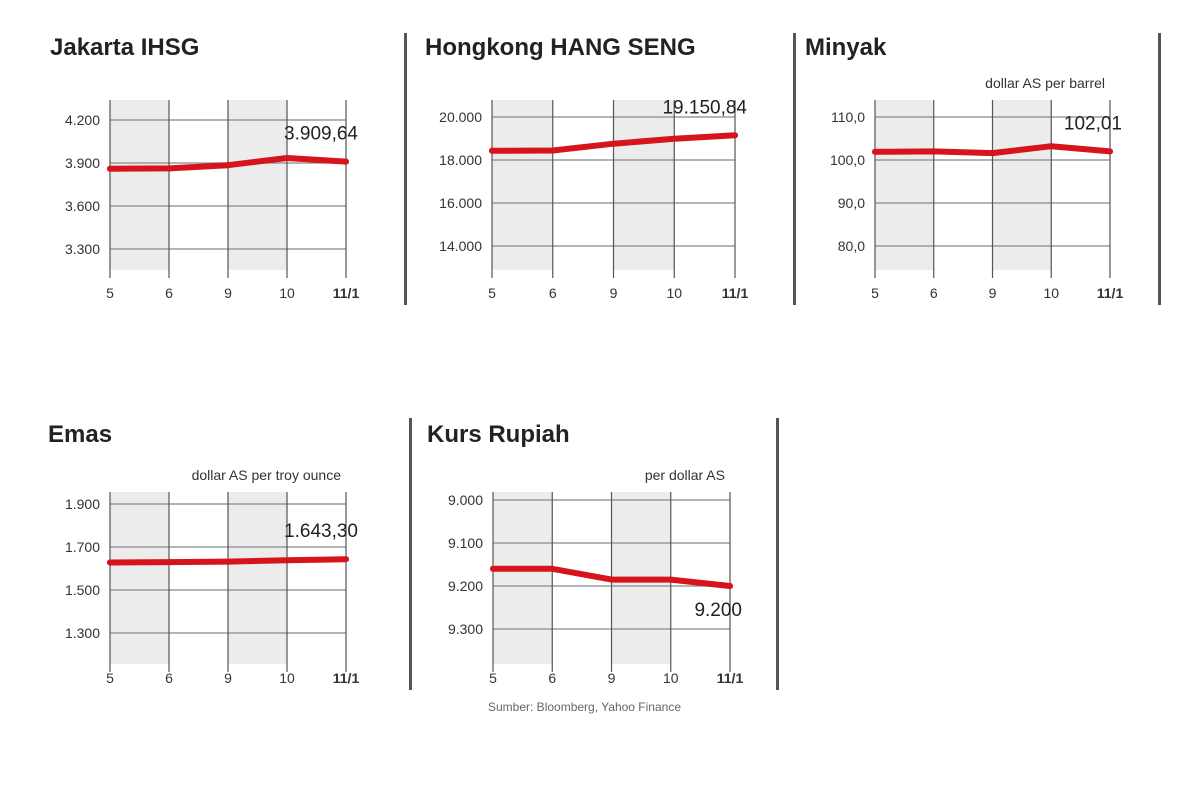 The image size is (1200, 800). What do you see at coordinates (585, 707) in the screenshot?
I see `source-note: Sumber: Bloomberg, Yahoo Finance` at bounding box center [585, 707].